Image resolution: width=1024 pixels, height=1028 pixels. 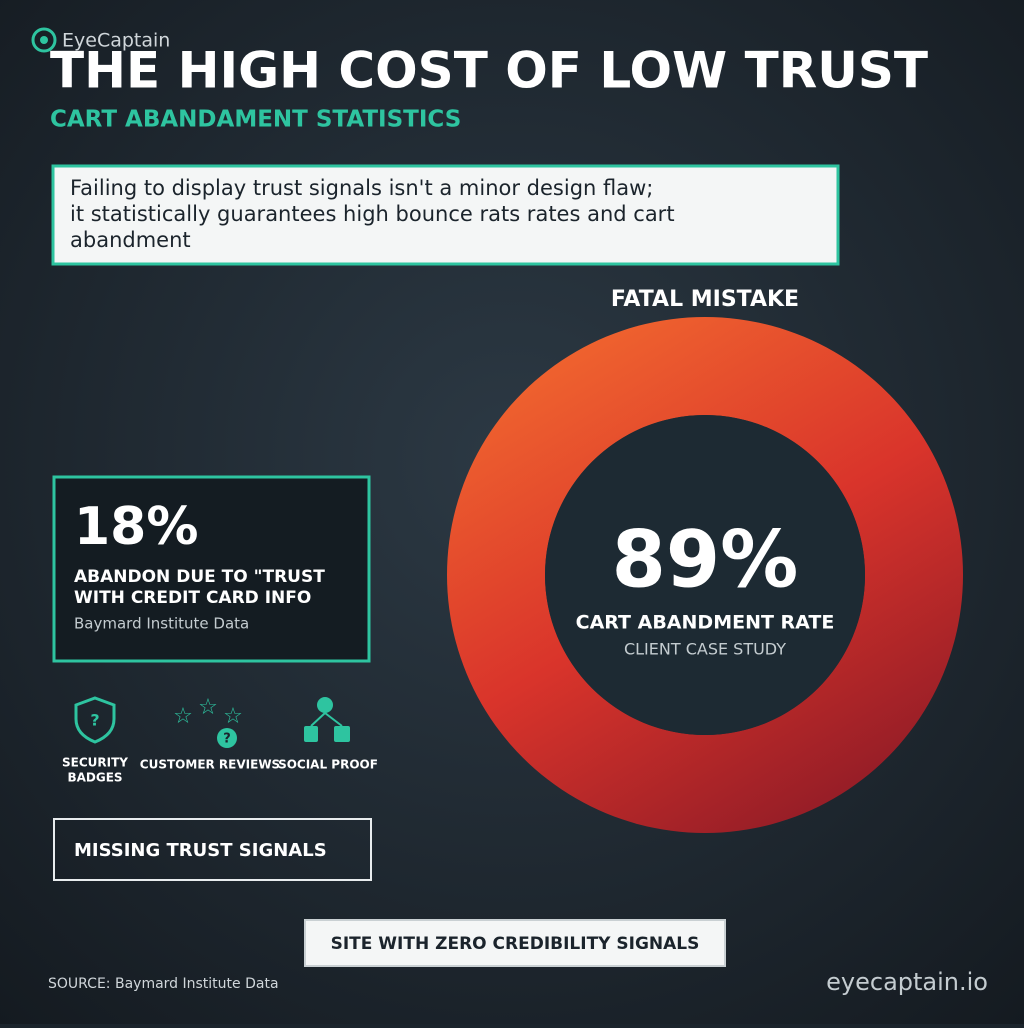 What do you see at coordinates (255, 120) in the screenshot?
I see `subtitle: CART ABANDAMENT STATISTICS` at bounding box center [255, 120].